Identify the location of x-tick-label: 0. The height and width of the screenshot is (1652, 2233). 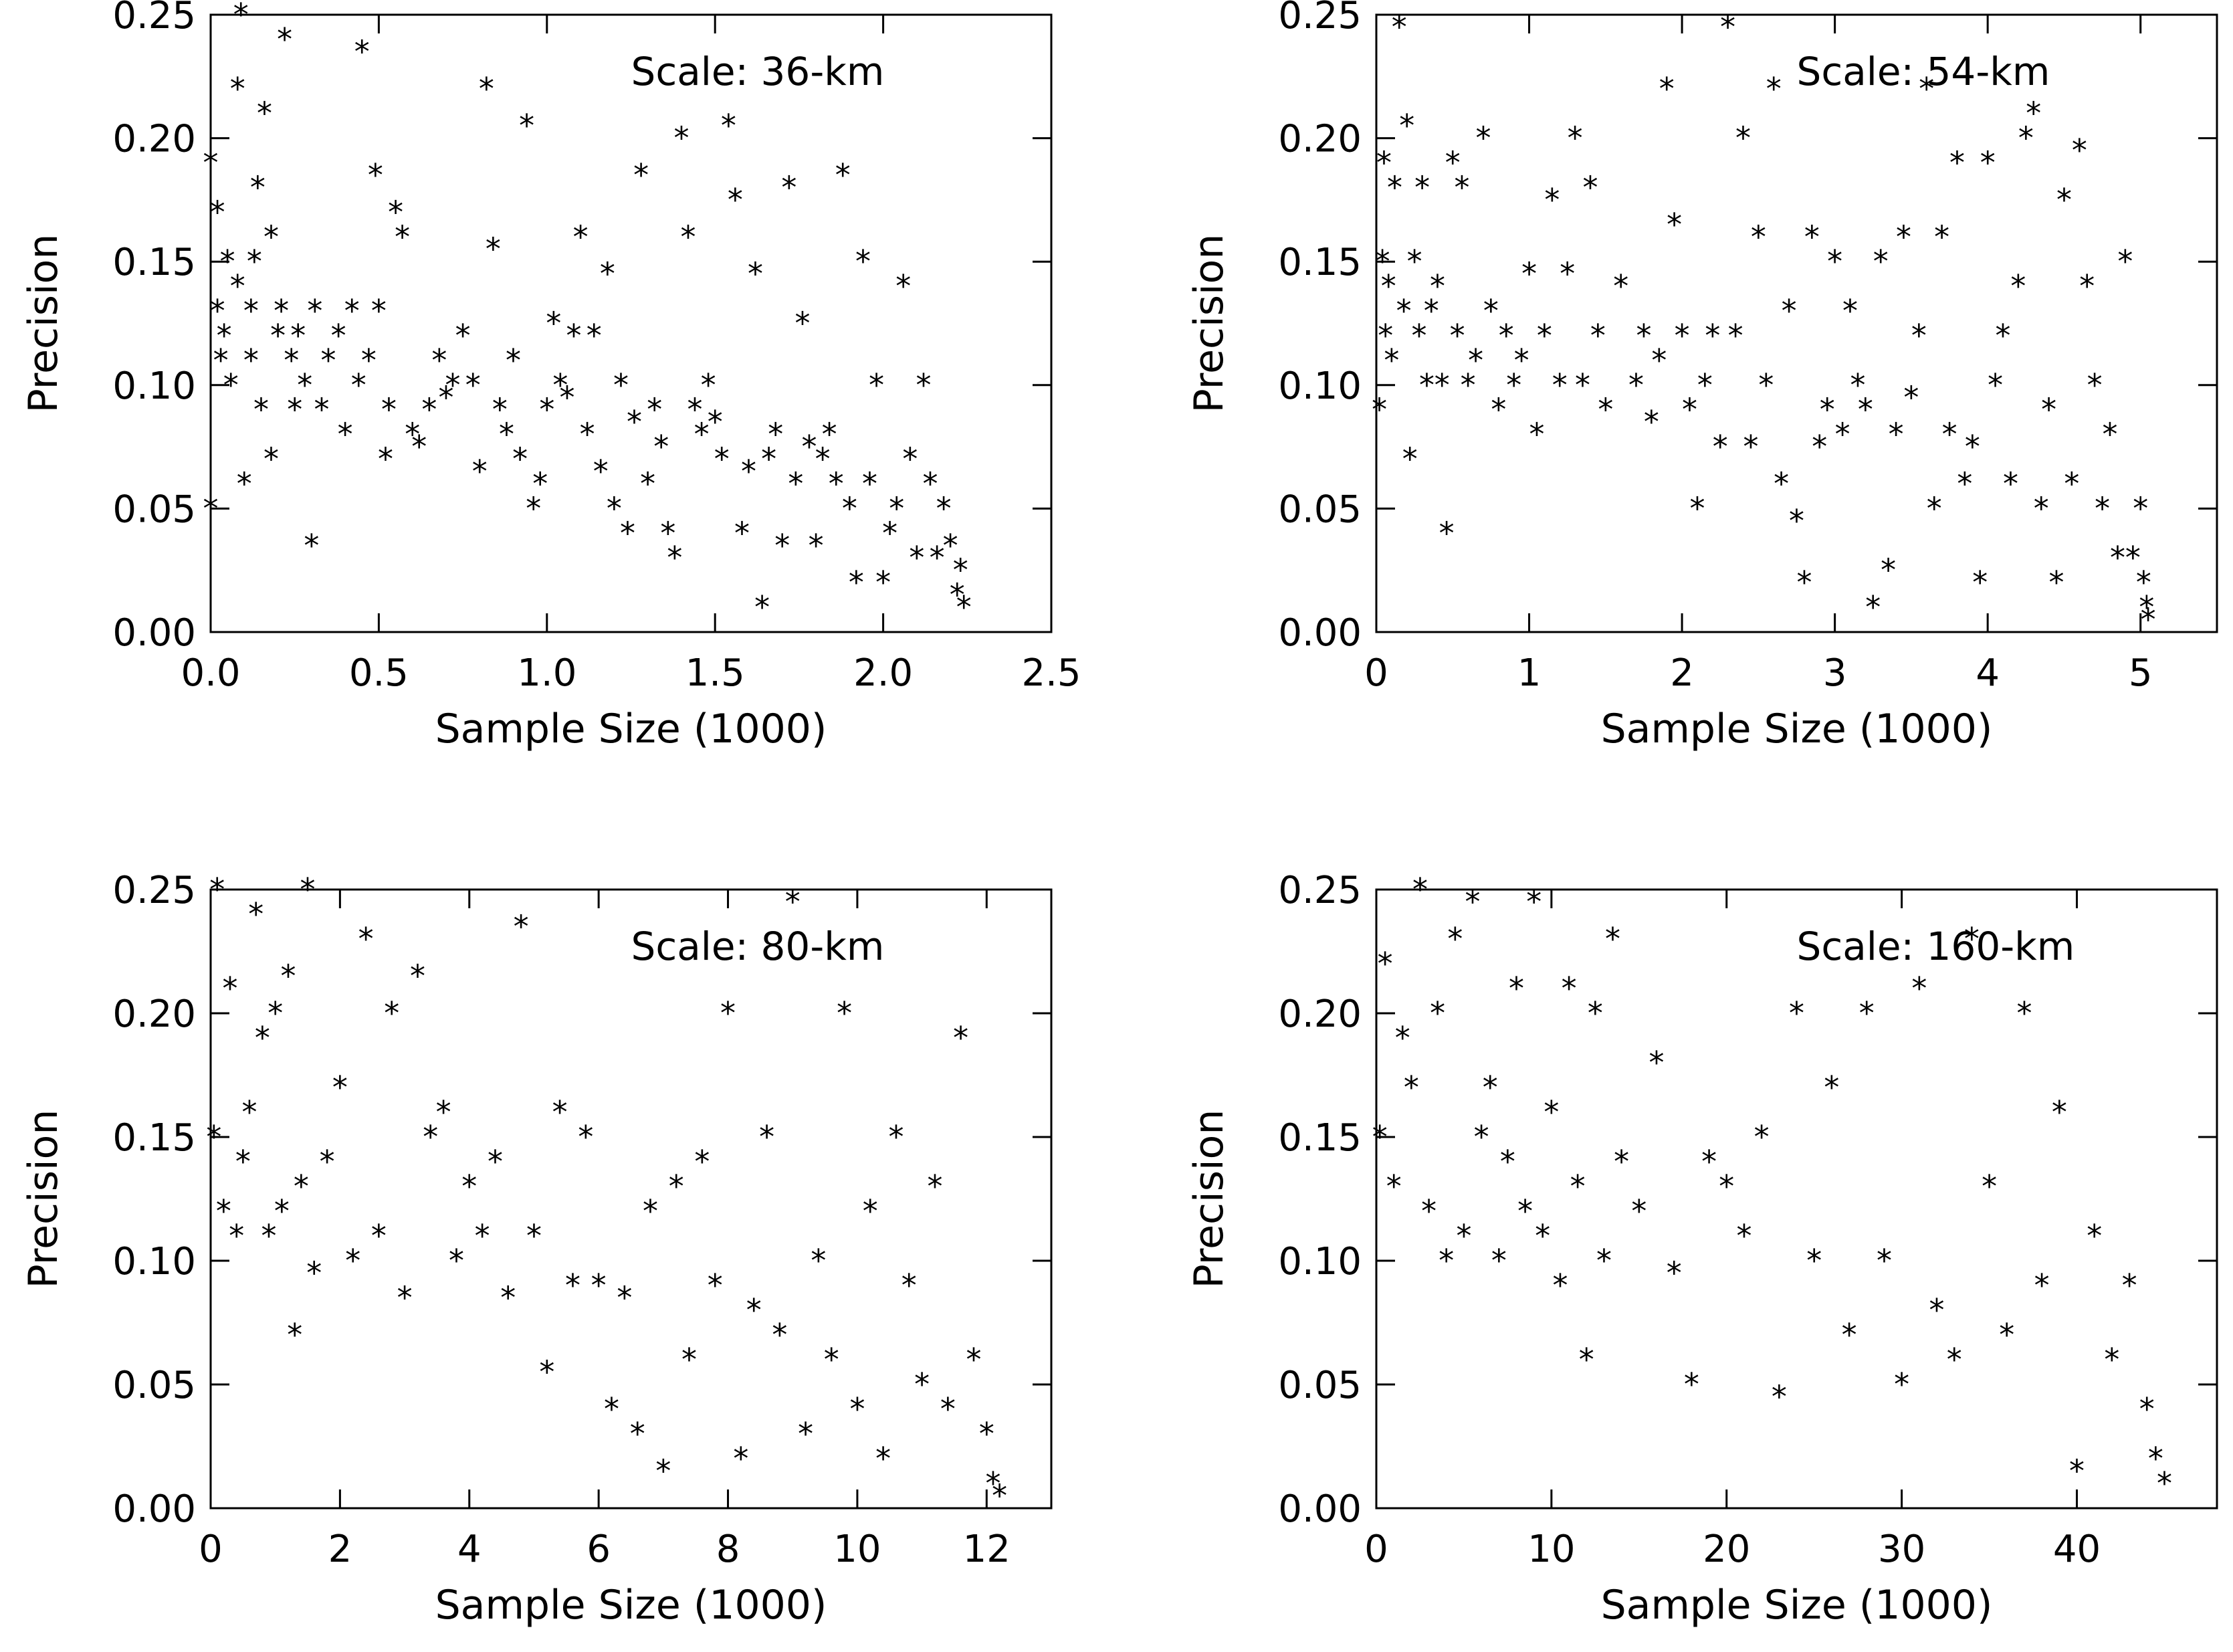
(1376, 1549).